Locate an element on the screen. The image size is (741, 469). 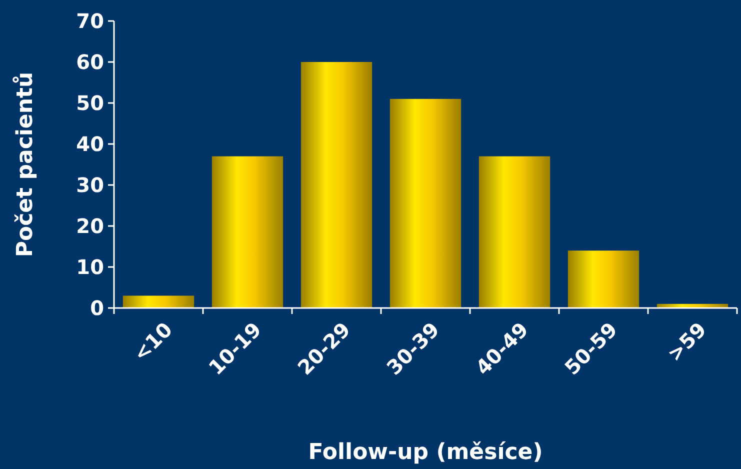
x-axis-title: Follow-up (měsíce) is located at coordinates (425, 452).